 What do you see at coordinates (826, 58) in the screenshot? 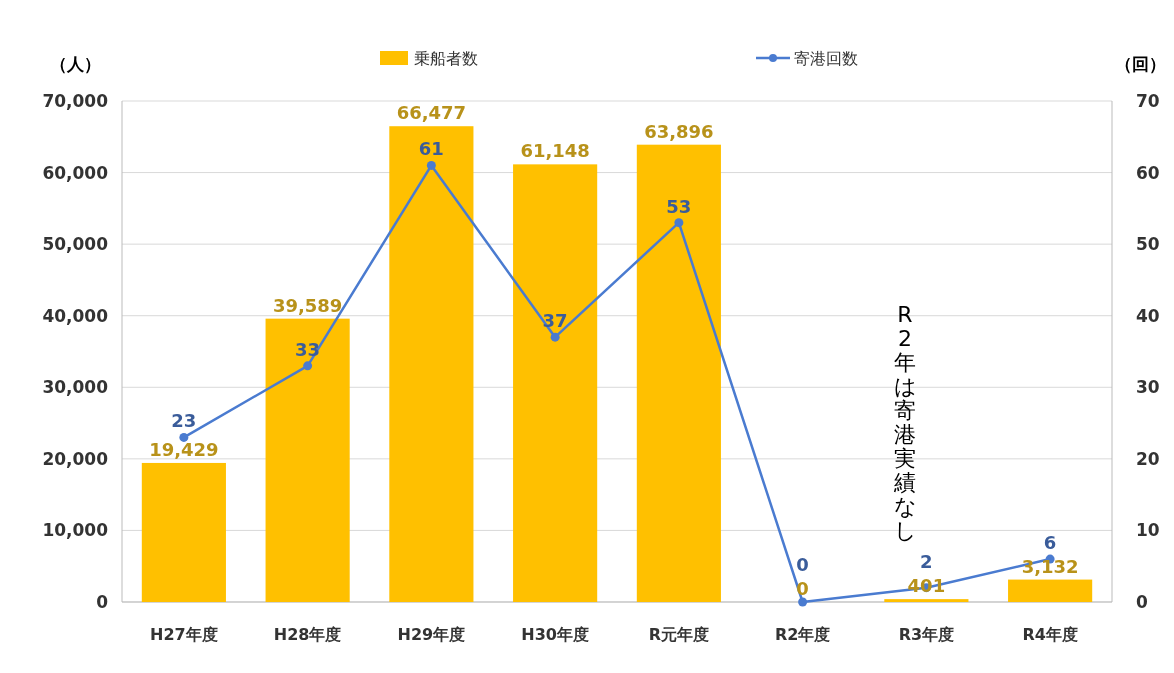
I see `legend-label: 寄港回数` at bounding box center [826, 58].